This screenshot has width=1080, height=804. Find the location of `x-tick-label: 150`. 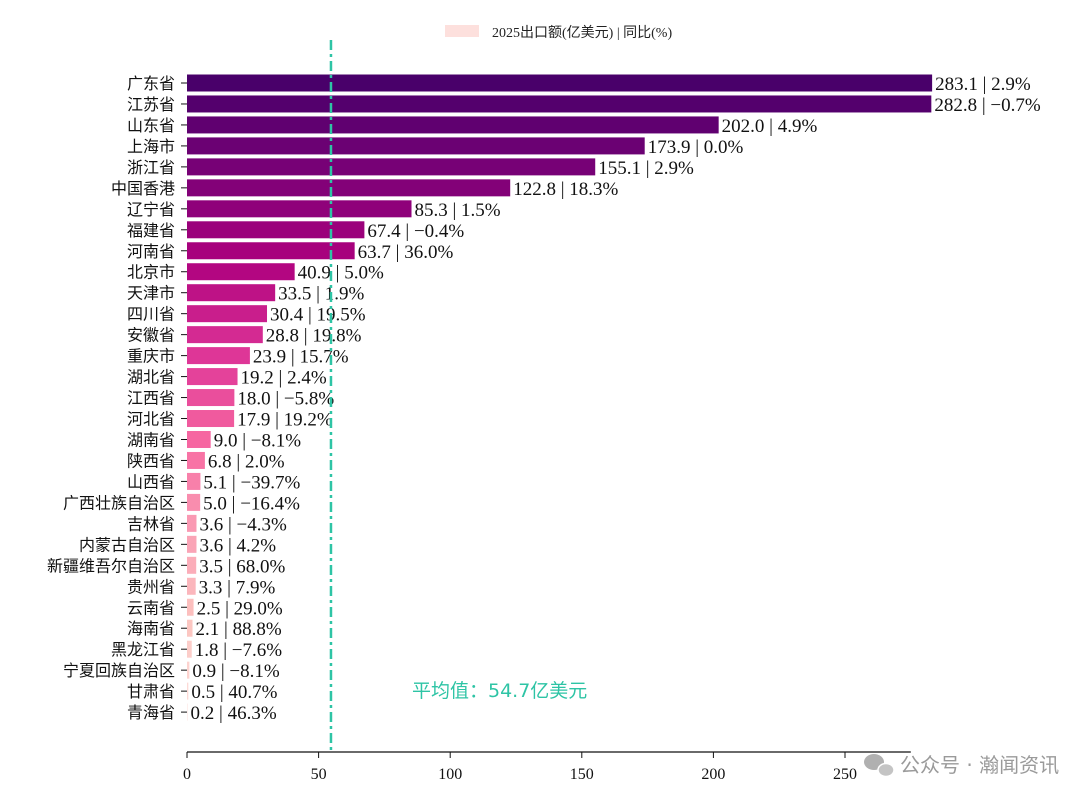

x-tick-label: 150 is located at coordinates (582, 774).